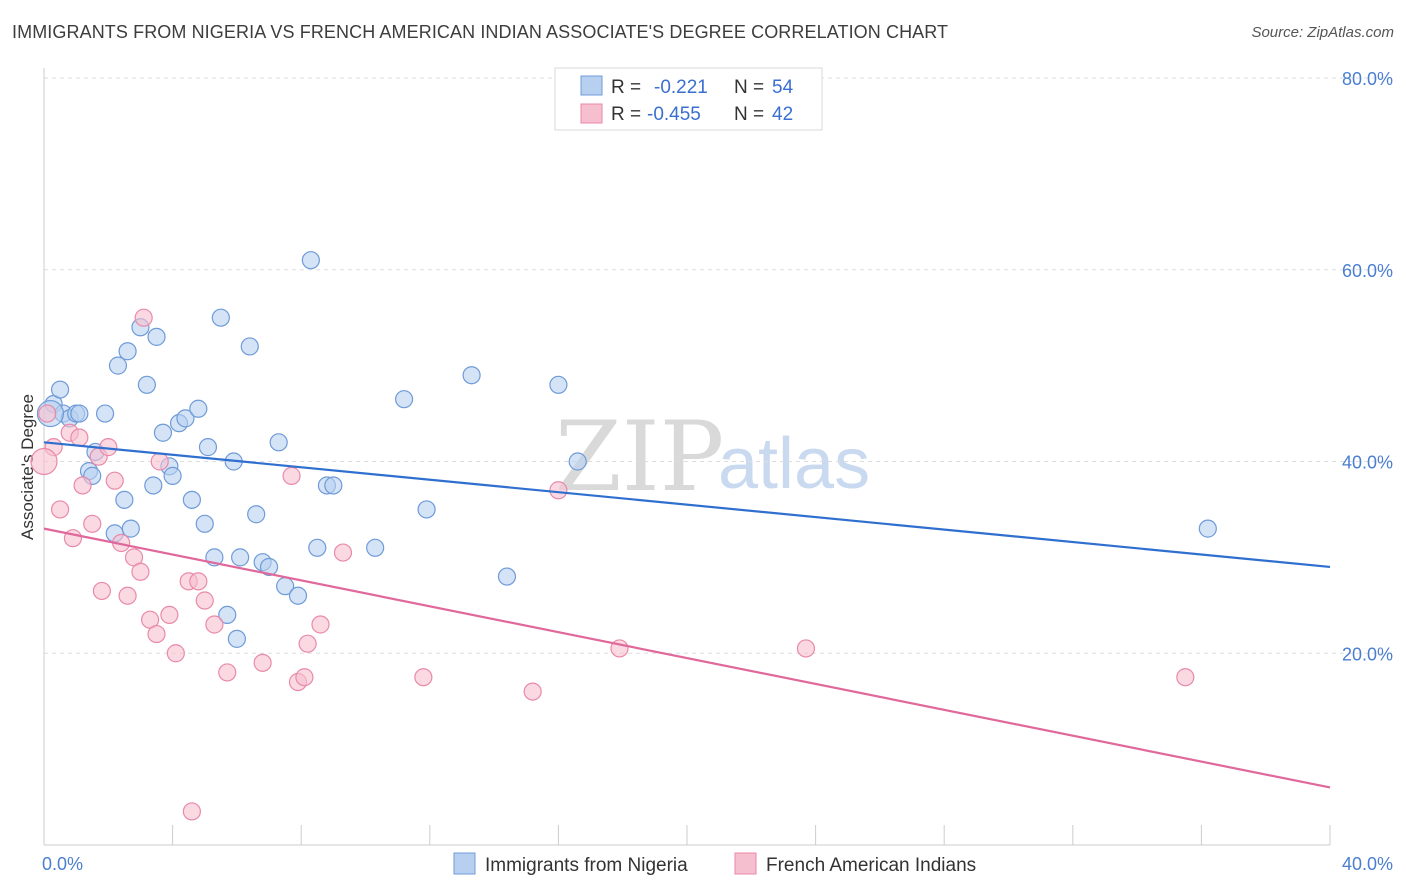 The image size is (1406, 892). I want to click on watermark-atlas: atlas, so click(794, 464).